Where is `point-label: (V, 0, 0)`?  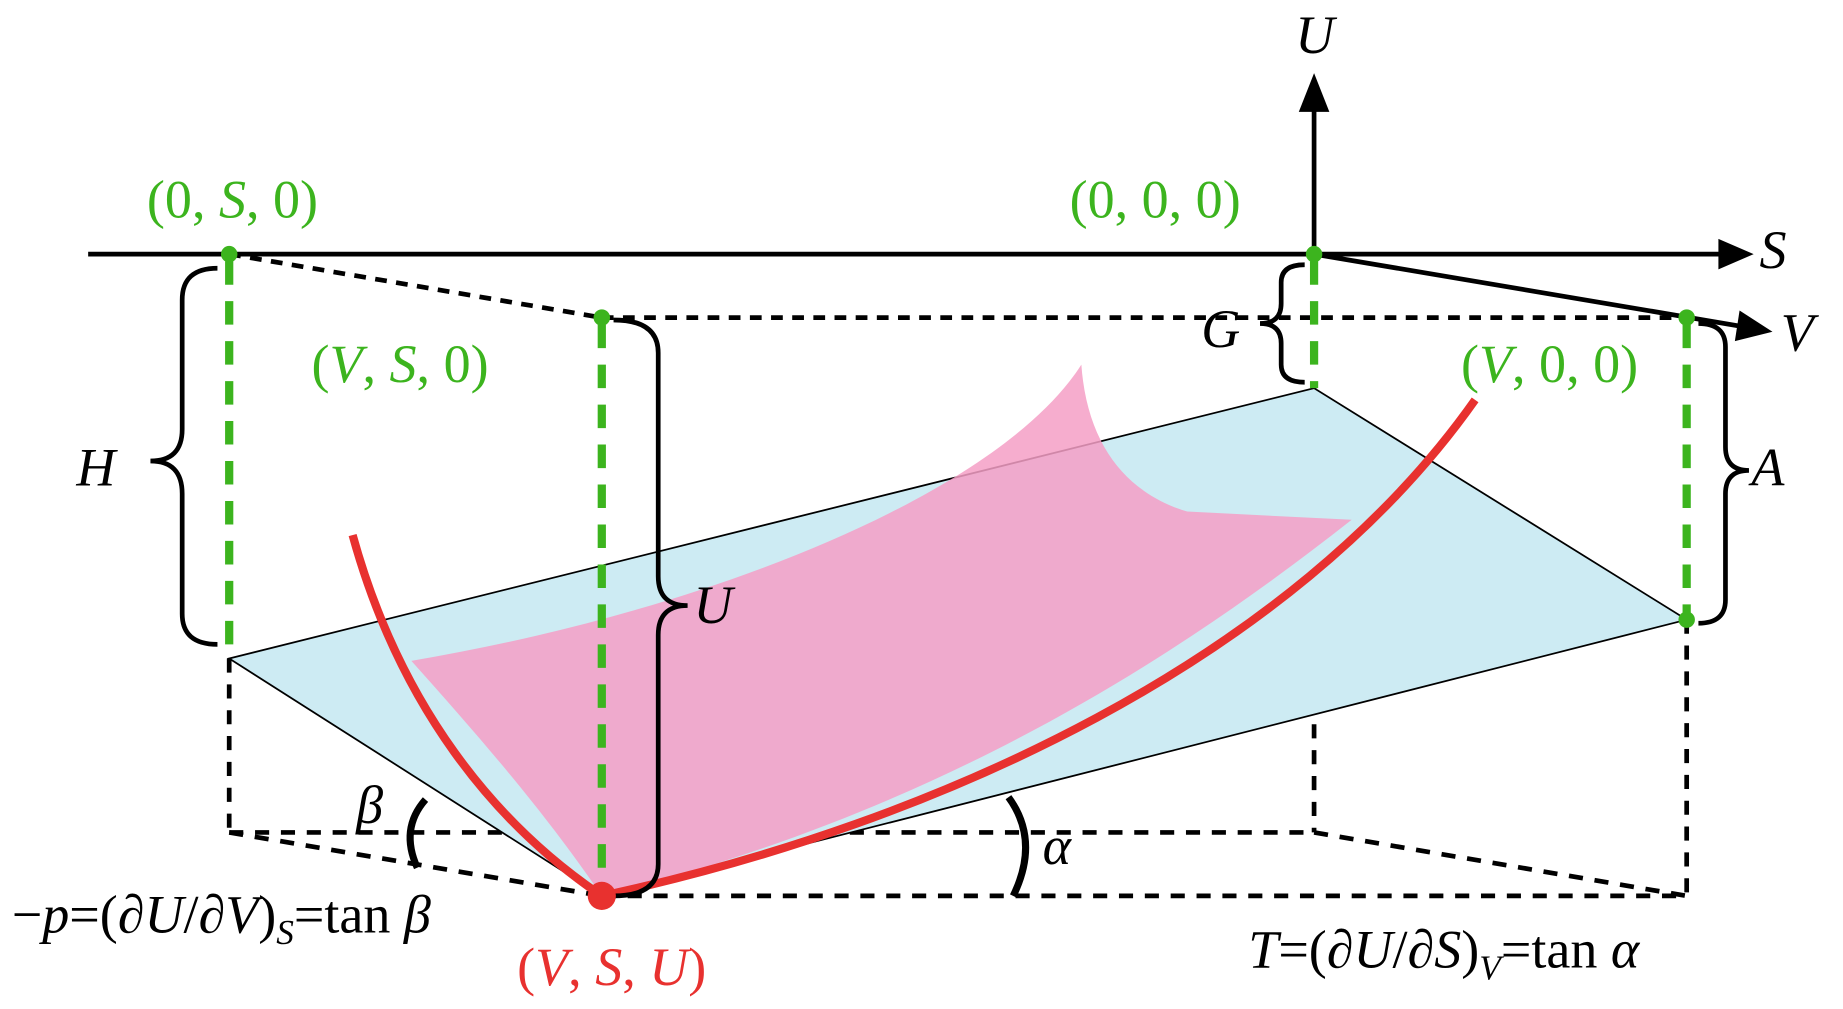
point-label: (V, 0, 0) is located at coordinates (1549, 364).